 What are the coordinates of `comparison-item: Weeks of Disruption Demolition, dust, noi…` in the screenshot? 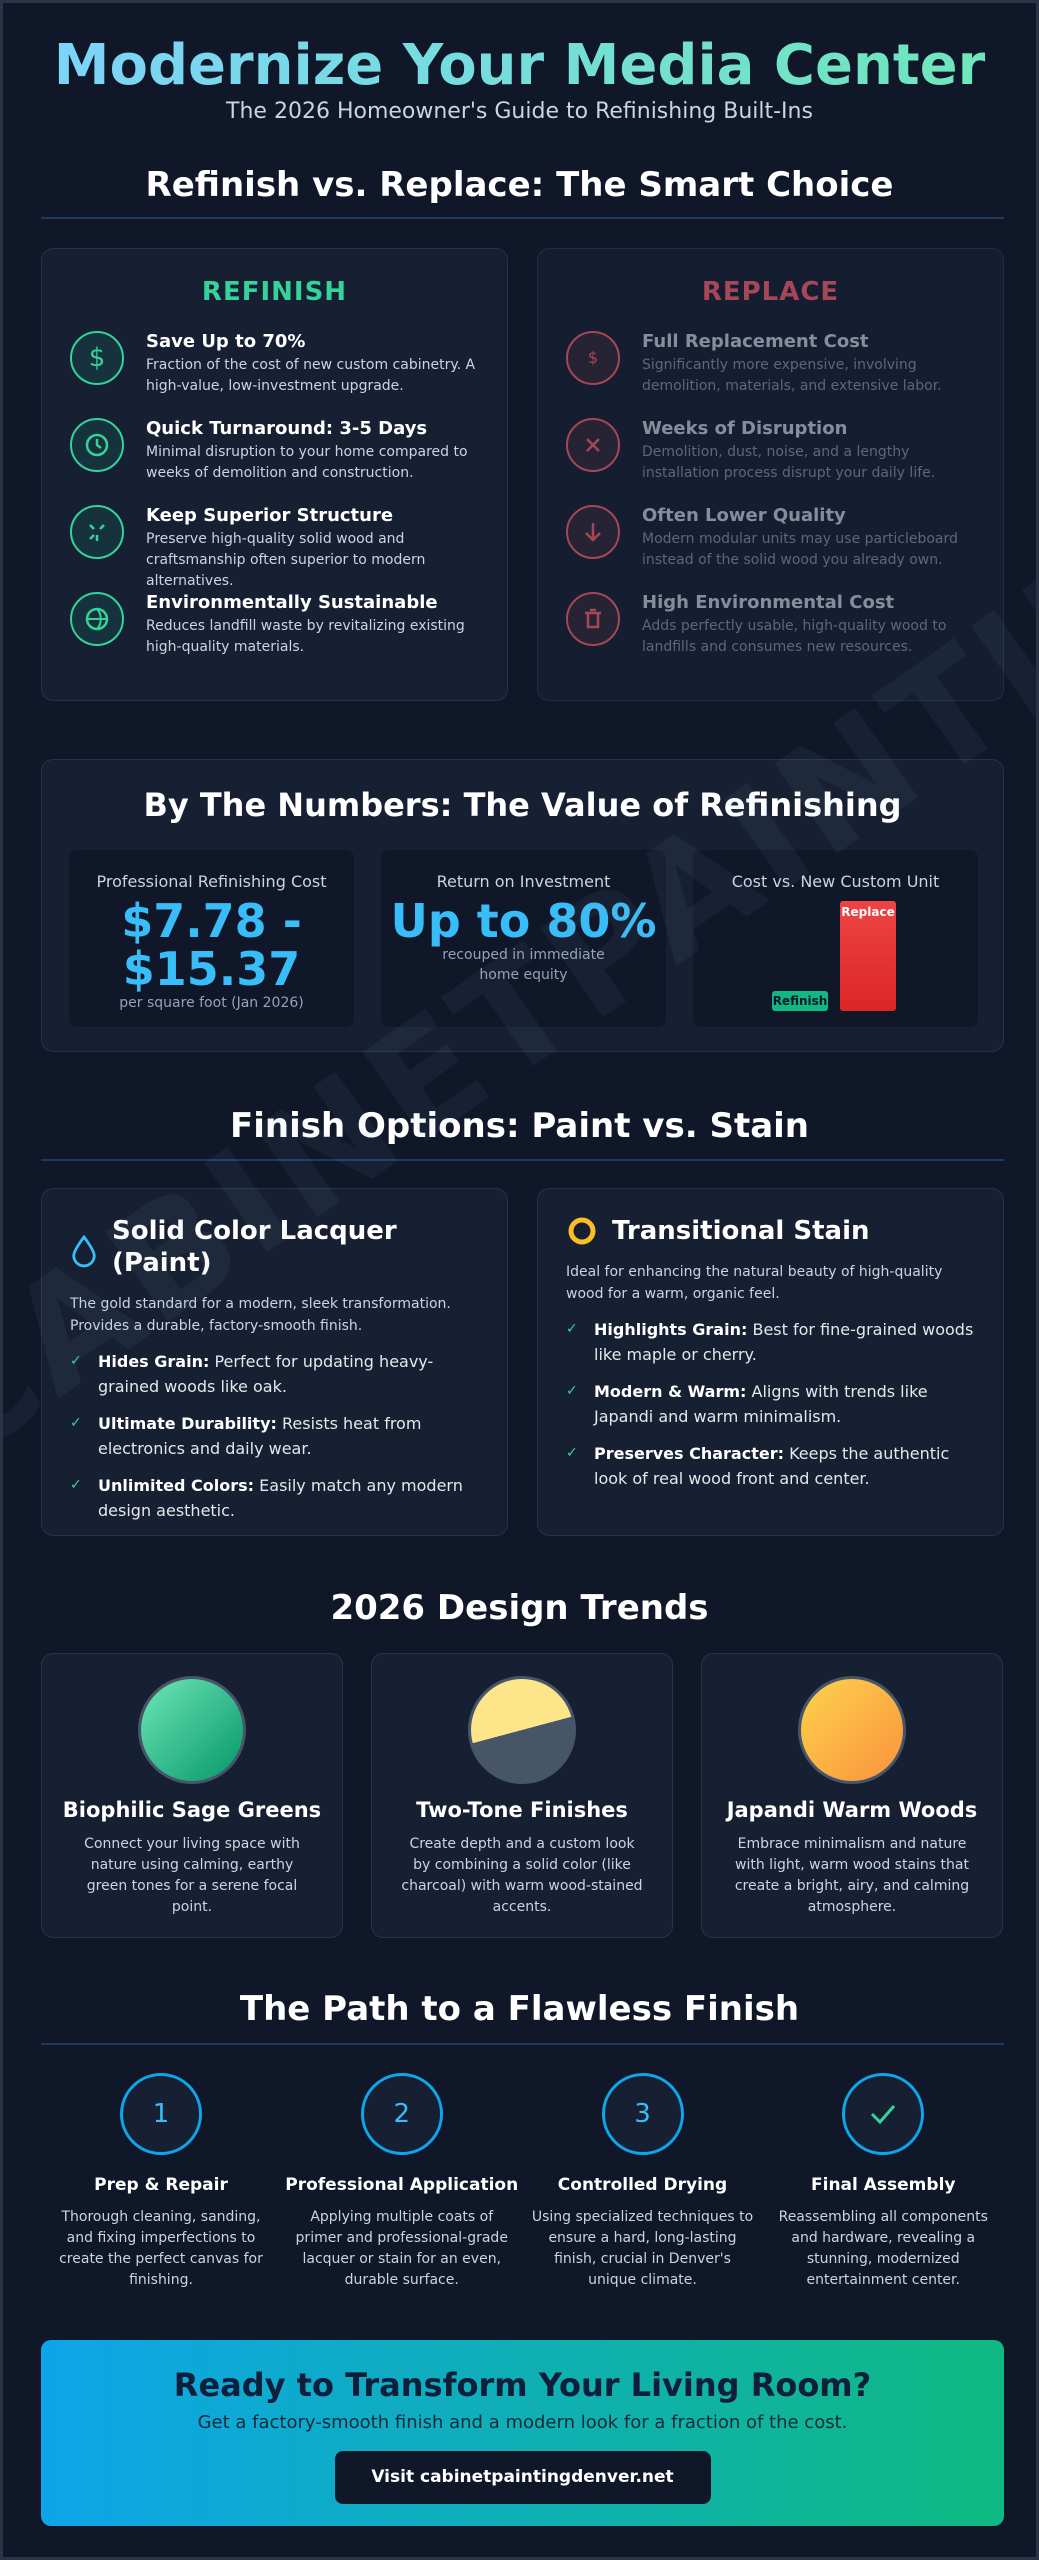 It's located at (774, 451).